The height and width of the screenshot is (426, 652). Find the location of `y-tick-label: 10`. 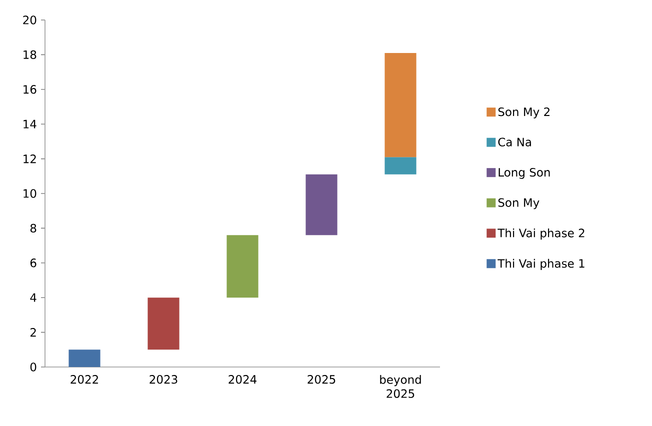

y-tick-label: 10 is located at coordinates (30, 193).